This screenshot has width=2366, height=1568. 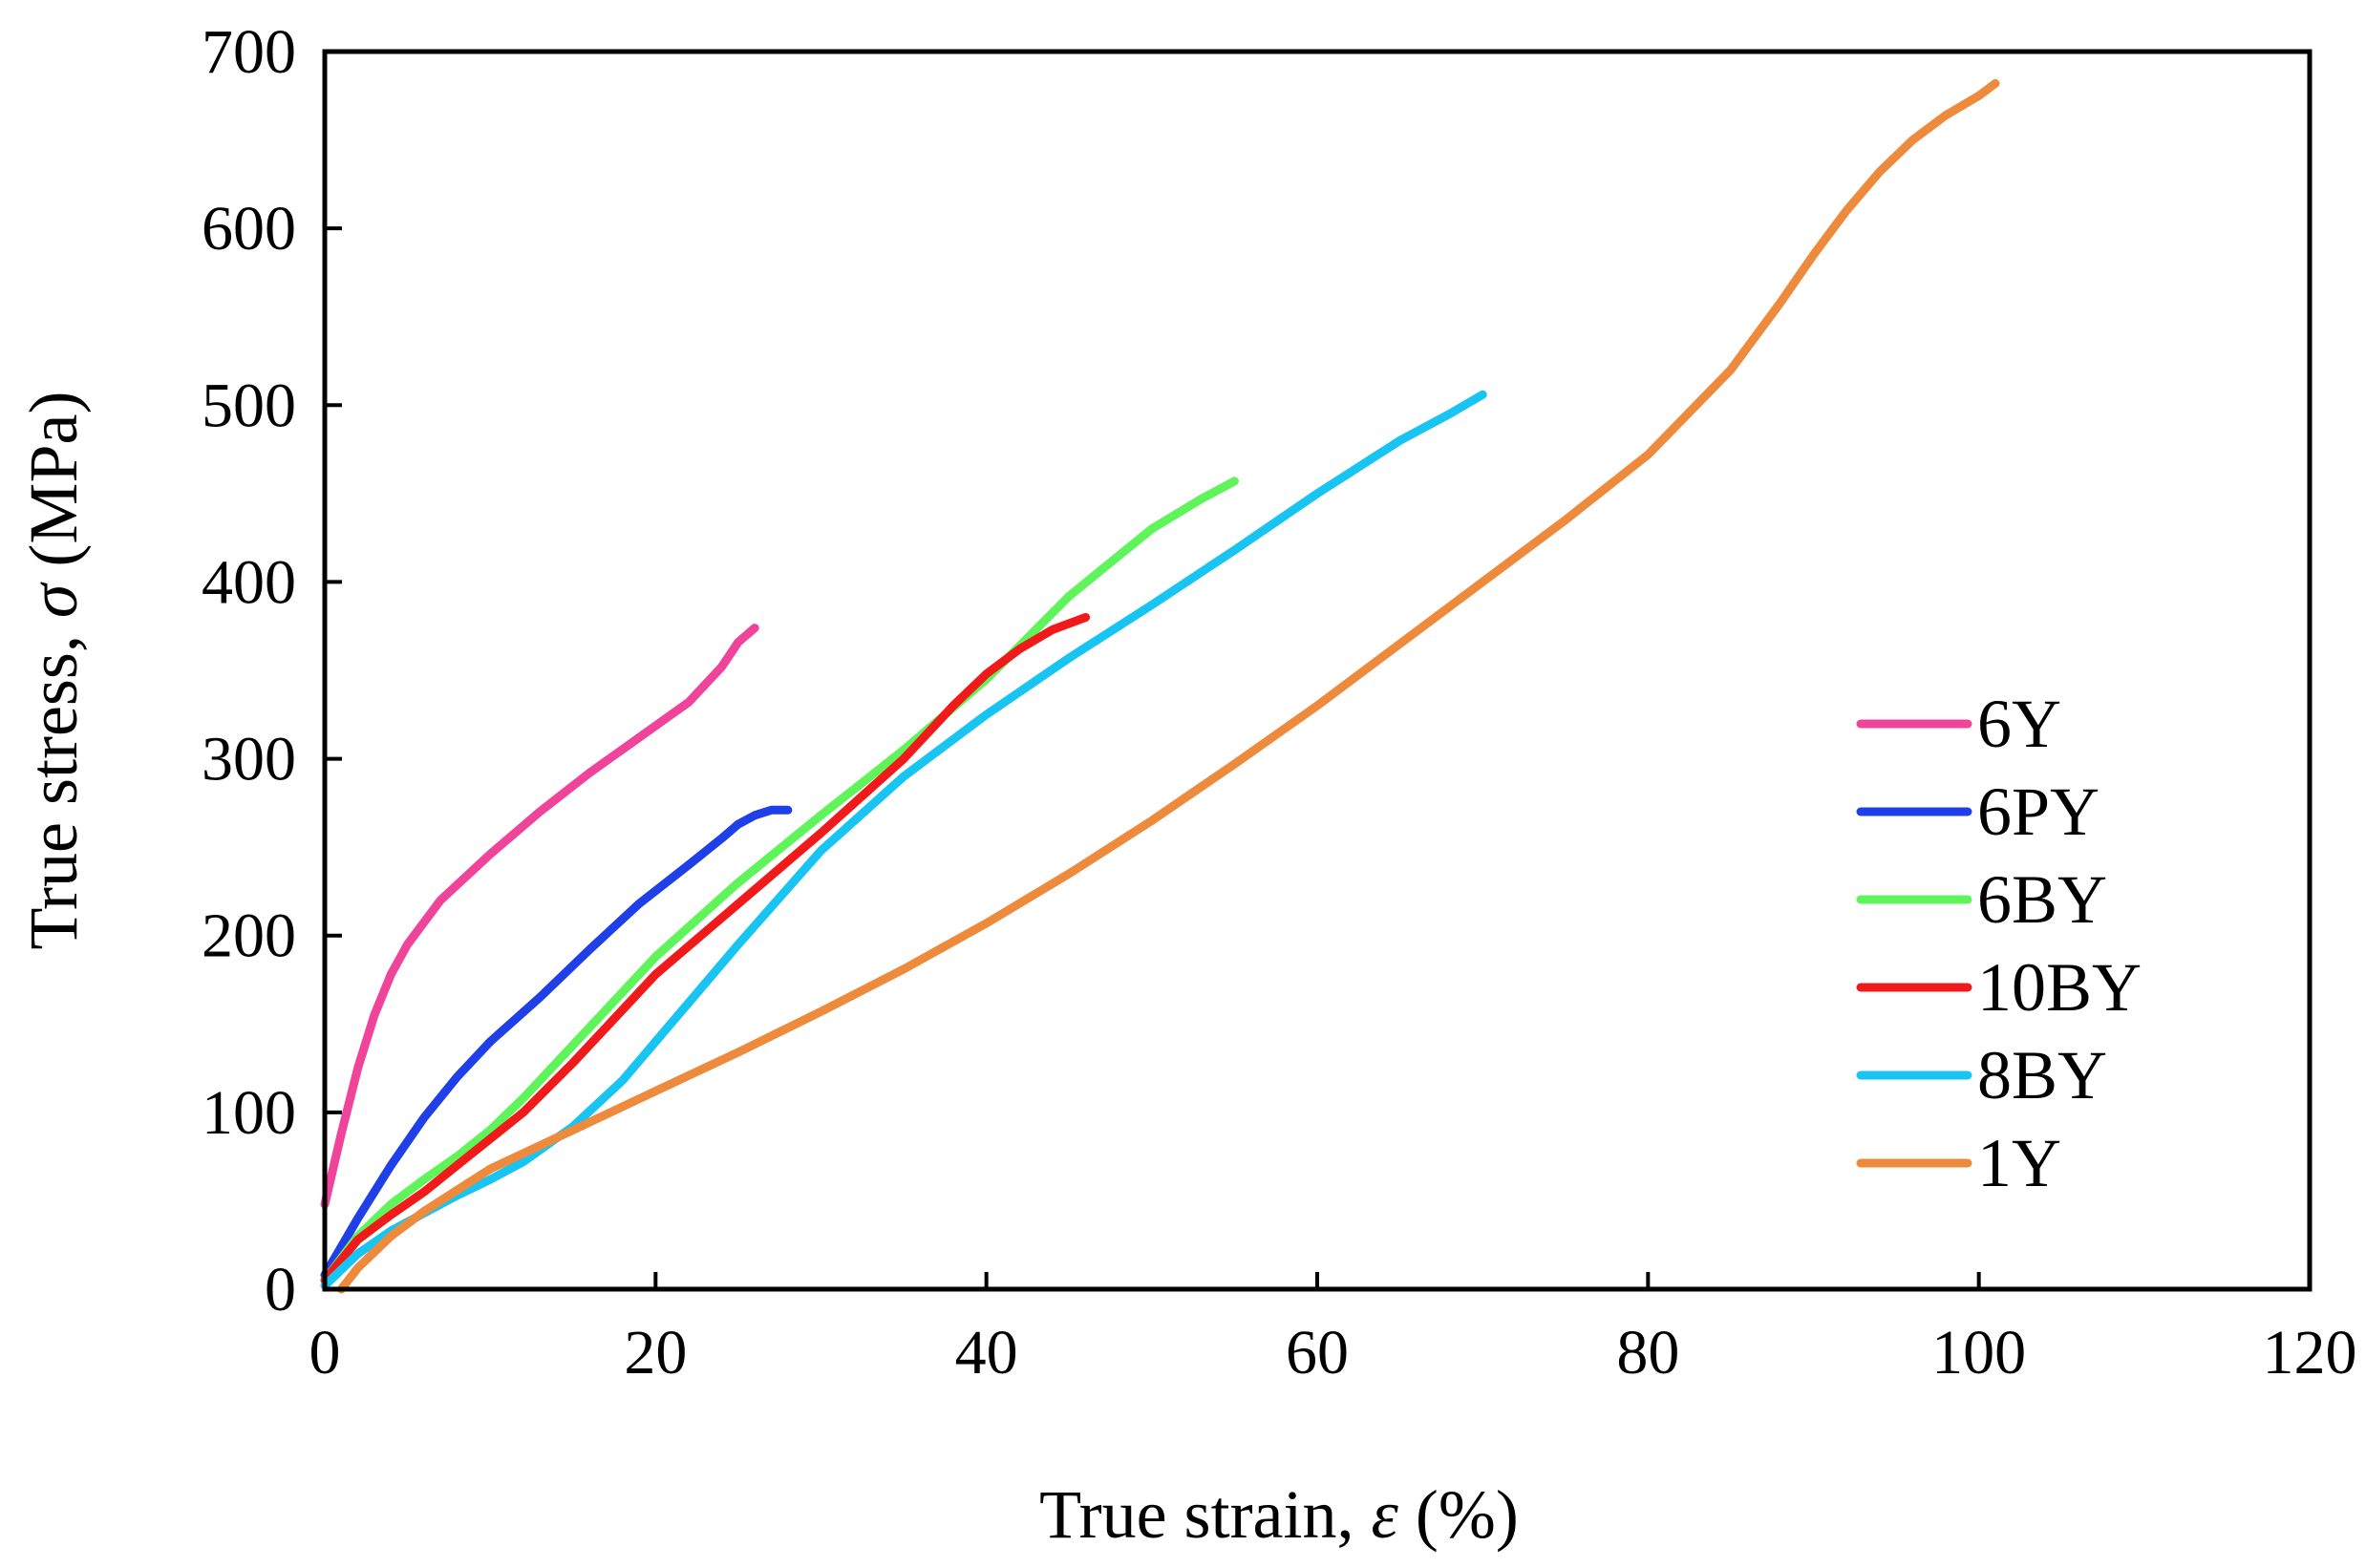 I want to click on series-line-6y, so click(x=539, y=916).